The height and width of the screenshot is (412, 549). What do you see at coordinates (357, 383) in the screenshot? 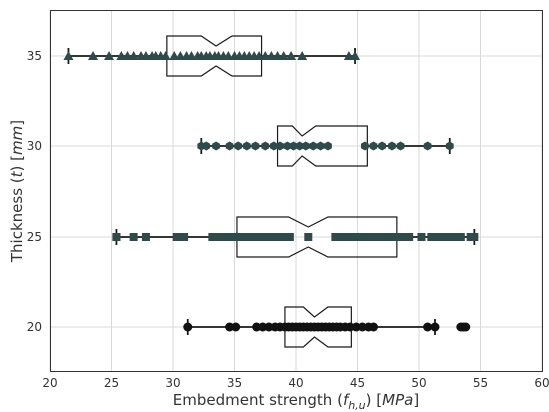
I see `x-tick-label: 45` at bounding box center [357, 383].